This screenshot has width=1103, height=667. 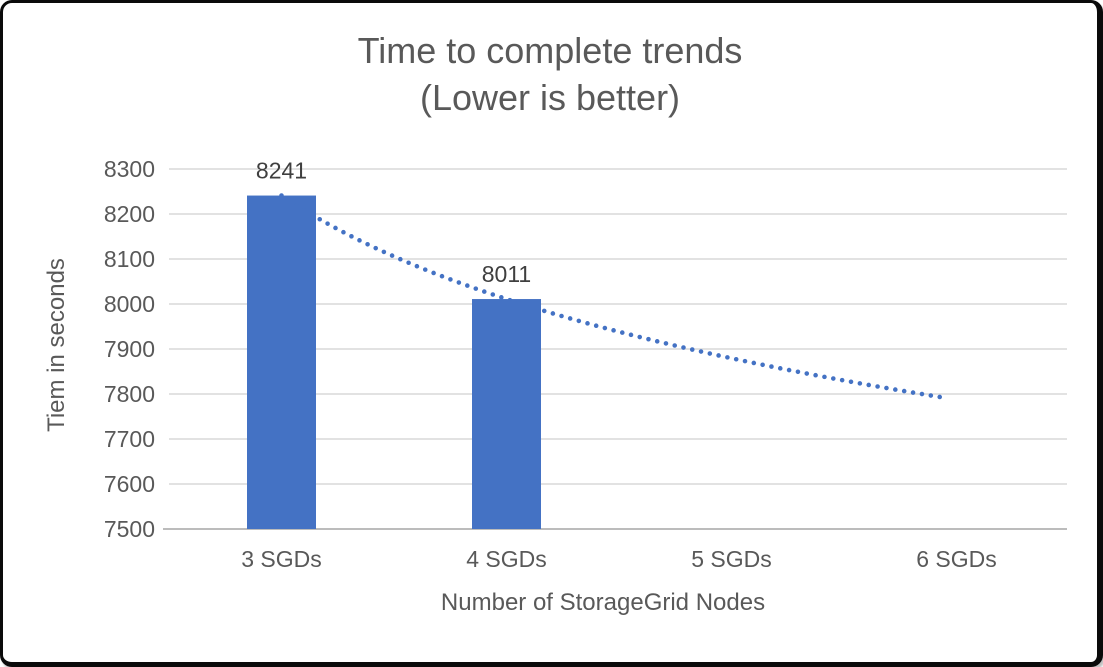 I want to click on y-tick-label: 8300, so click(x=129, y=169).